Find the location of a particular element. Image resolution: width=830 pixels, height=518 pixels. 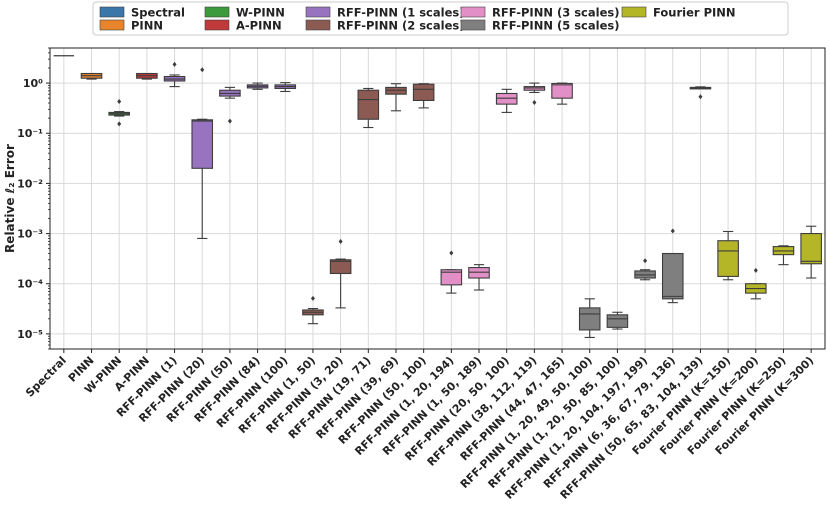

legend-label: RFF-PINN (3 scales) is located at coordinates (555, 13).